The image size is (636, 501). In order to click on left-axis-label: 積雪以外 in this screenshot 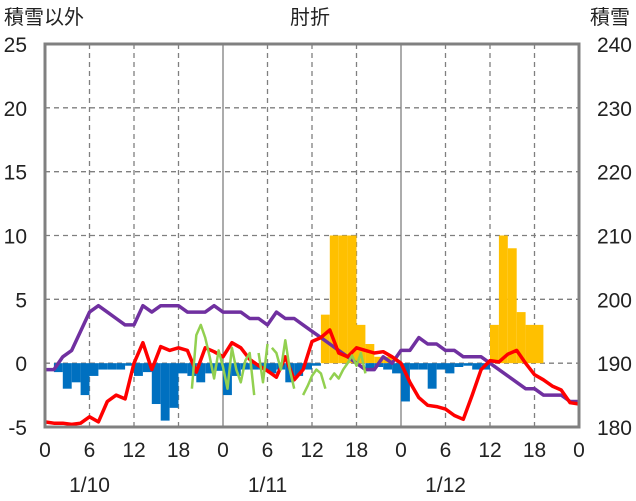, I will do `click(44, 17)`.